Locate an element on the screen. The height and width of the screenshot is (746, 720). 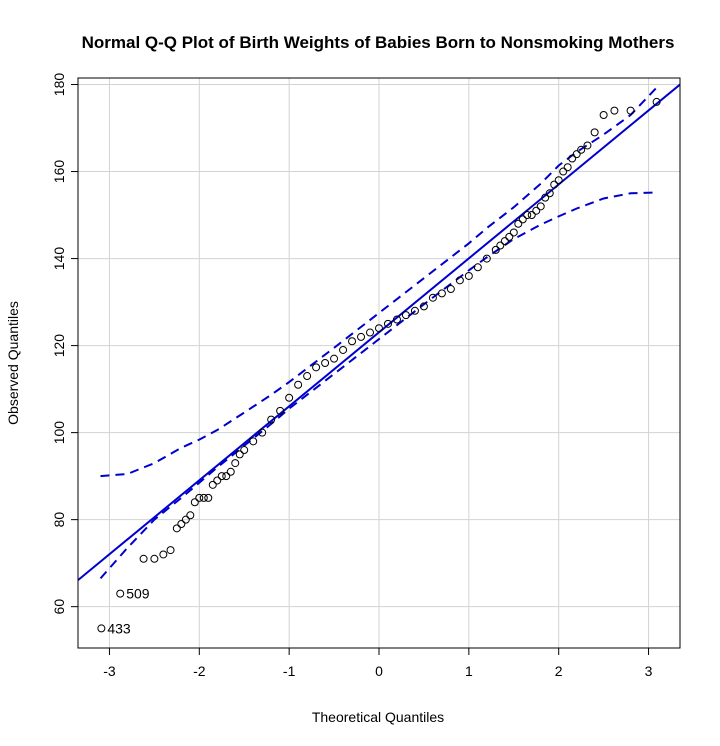
y-tick-label: 180 is located at coordinates (59, 85).